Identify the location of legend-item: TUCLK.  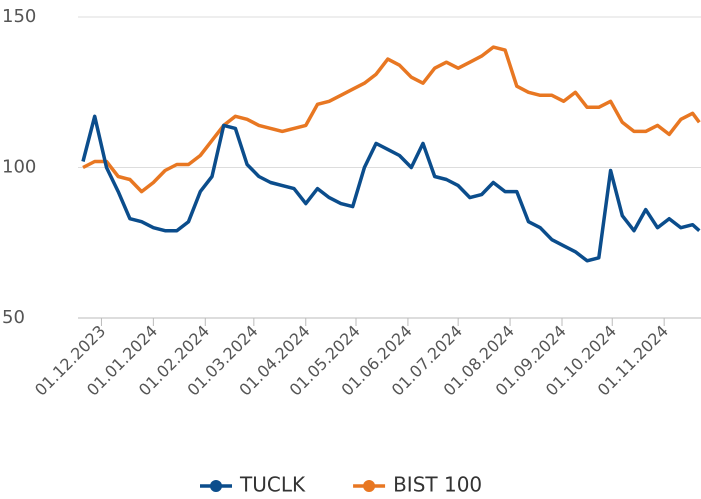
(253, 485).